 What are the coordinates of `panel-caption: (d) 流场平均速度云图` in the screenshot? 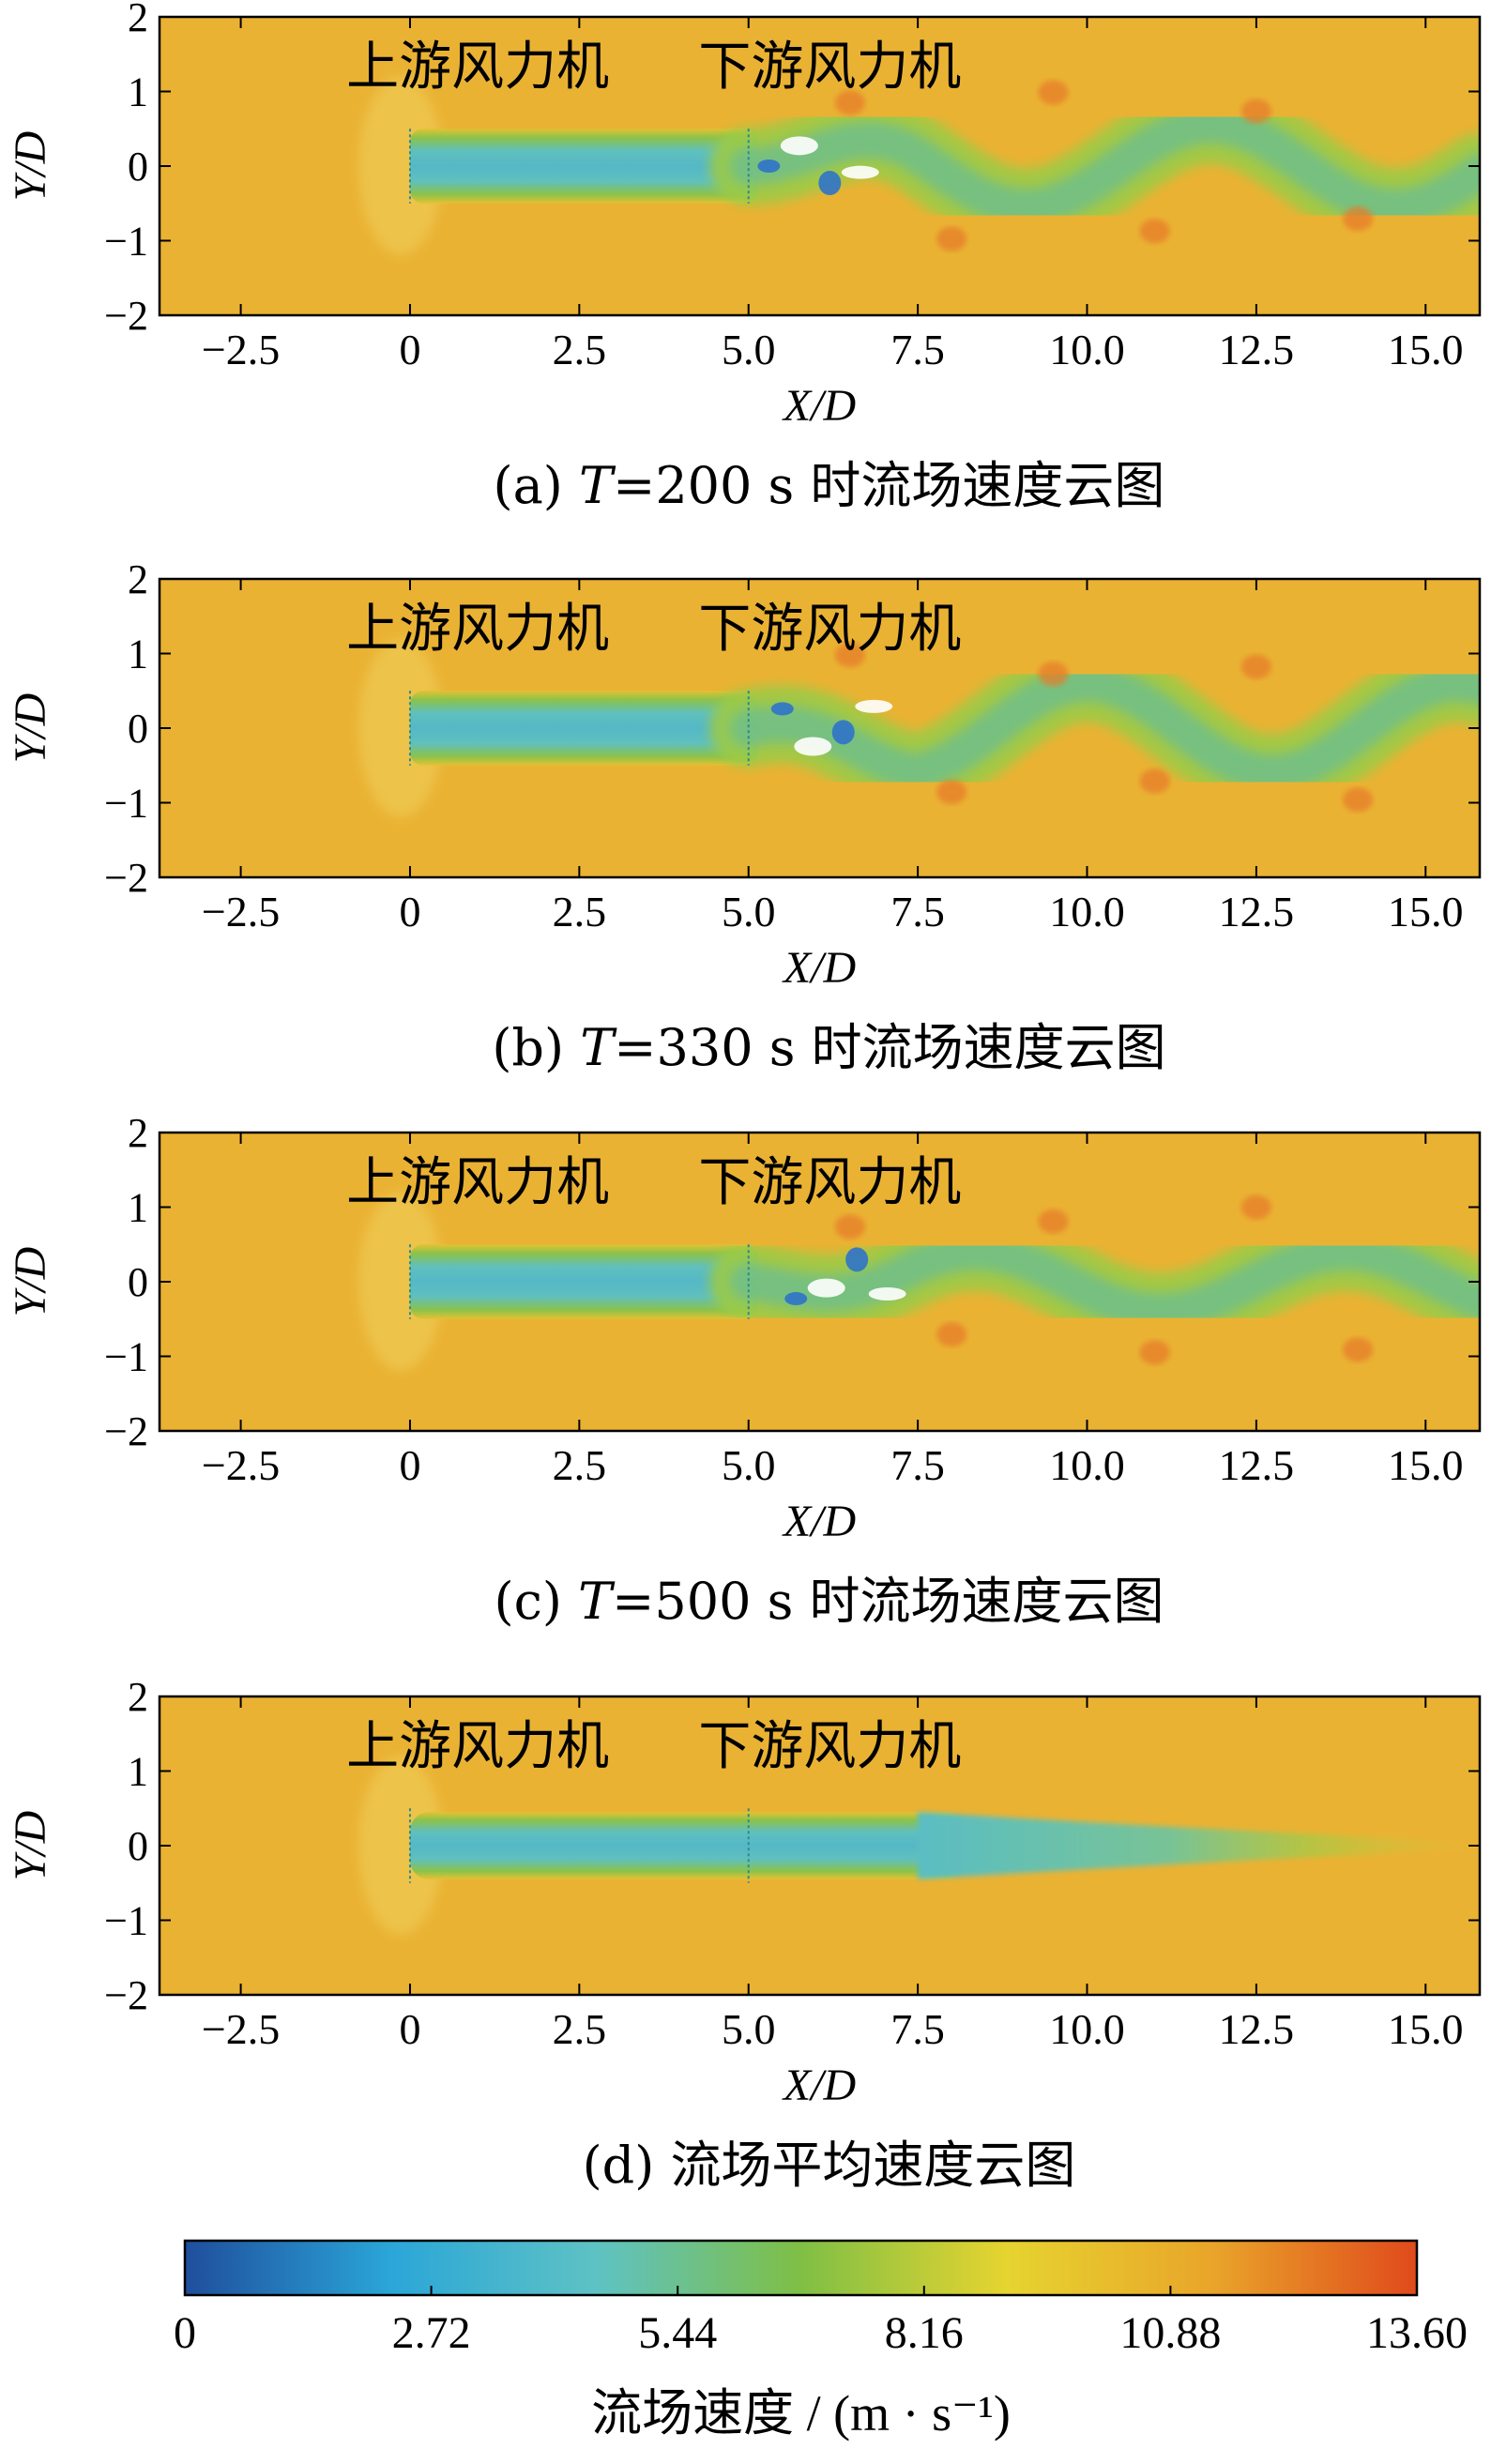 It's located at (829, 2165).